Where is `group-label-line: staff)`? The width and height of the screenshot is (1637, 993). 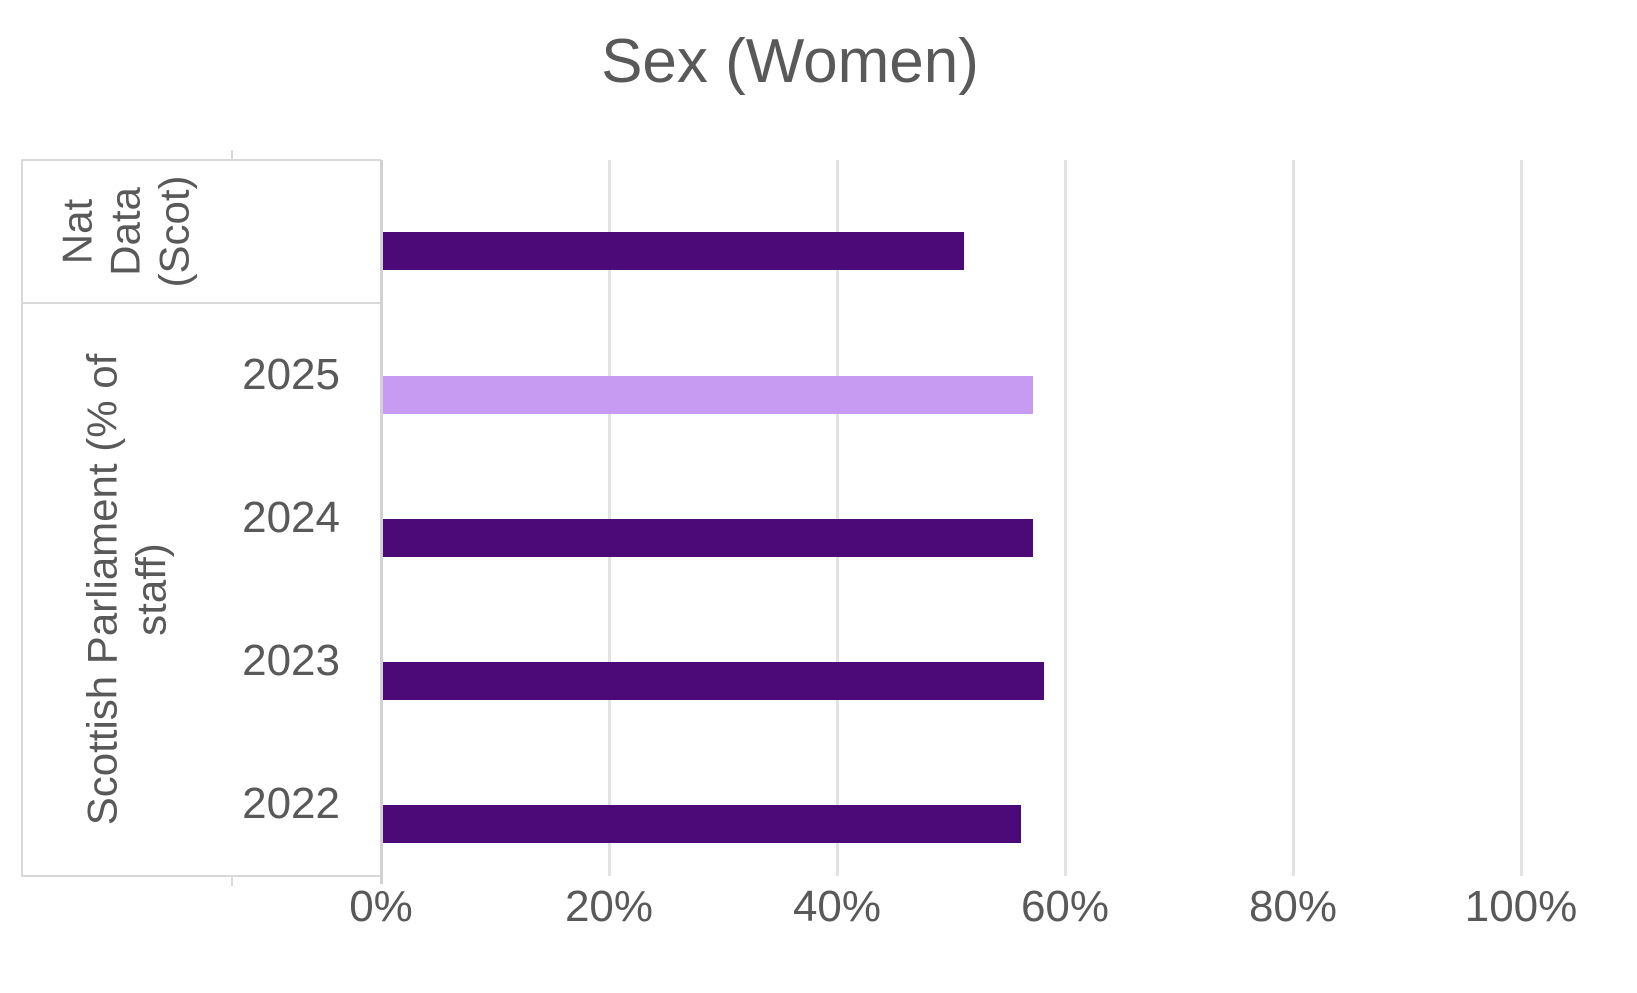
group-label-line: staff) is located at coordinates (150, 589).